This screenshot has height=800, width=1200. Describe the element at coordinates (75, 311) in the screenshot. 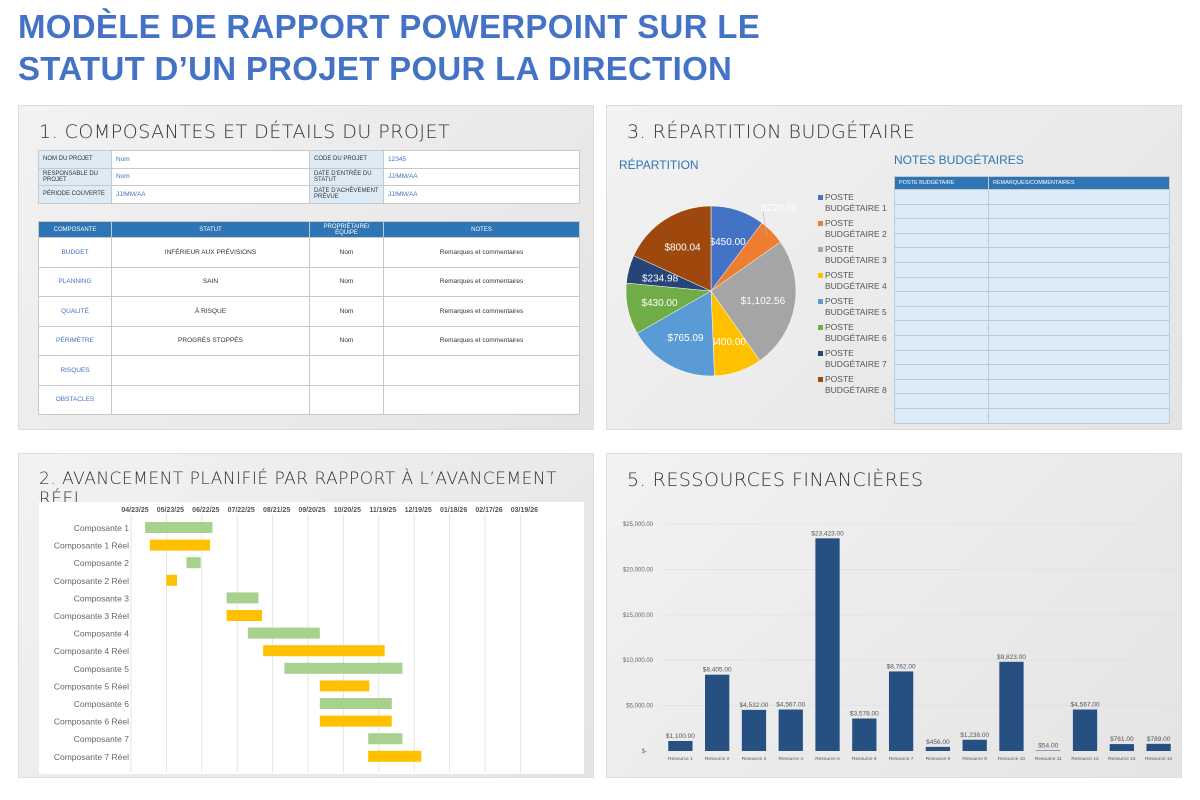

I see `component-cell: QUALITÉ` at that location.